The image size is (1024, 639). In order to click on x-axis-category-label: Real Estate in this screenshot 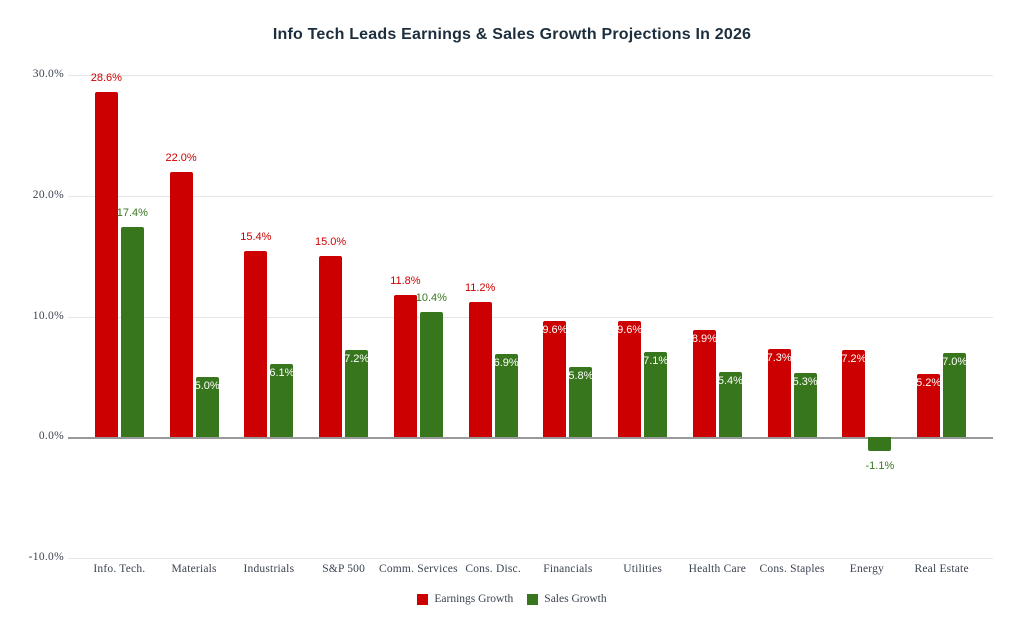, I will do `click(941, 569)`.